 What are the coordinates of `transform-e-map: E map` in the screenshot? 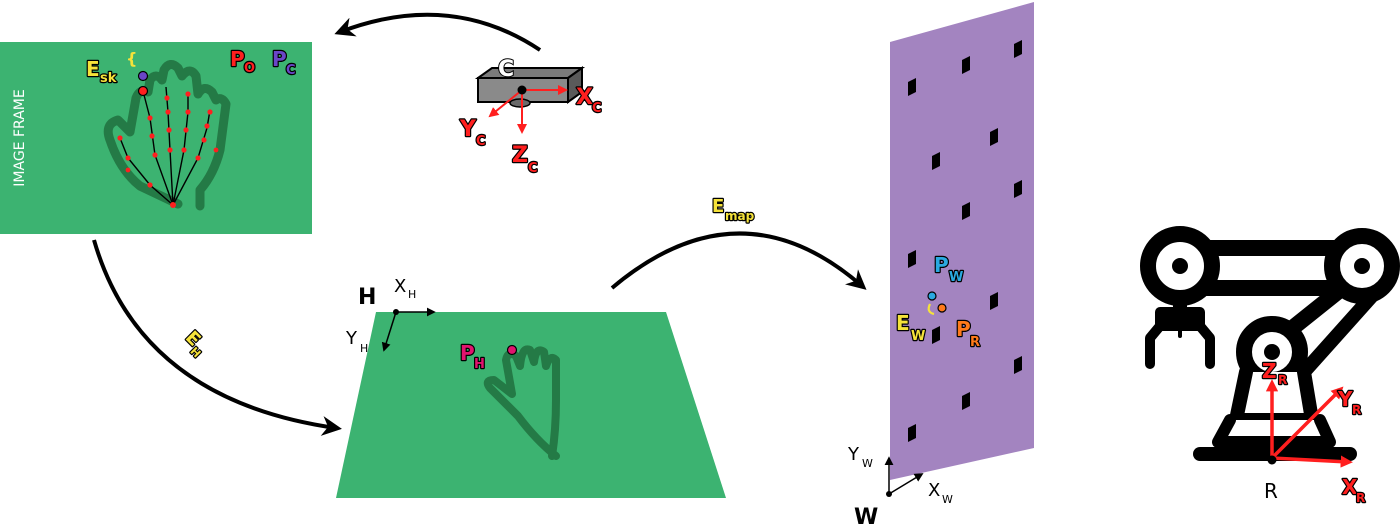 It's located at (738, 242).